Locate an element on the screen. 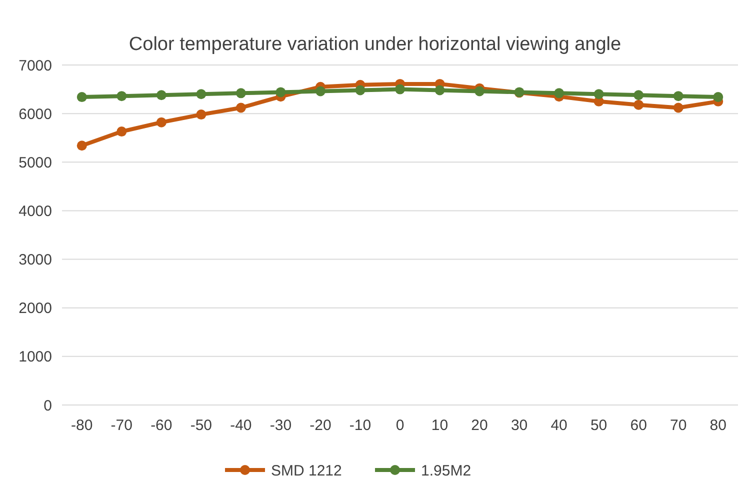 Image resolution: width=750 pixels, height=500 pixels. x-tick-label: 40 is located at coordinates (559, 425).